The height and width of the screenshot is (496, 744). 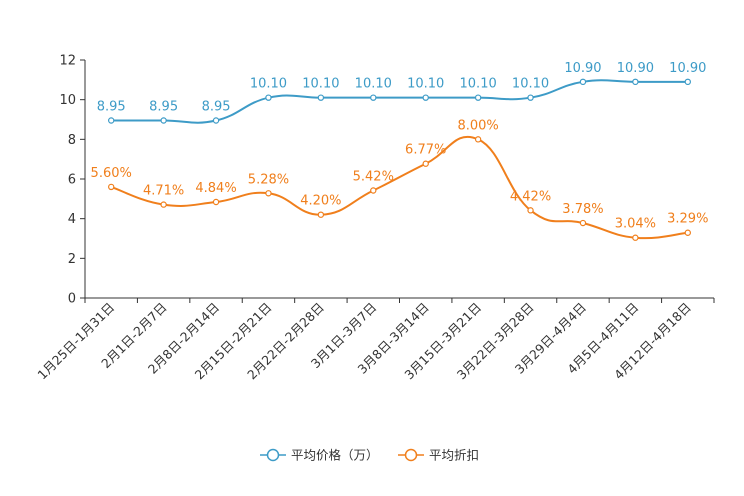 I want to click on data-label: 8.00%, so click(x=477, y=125).